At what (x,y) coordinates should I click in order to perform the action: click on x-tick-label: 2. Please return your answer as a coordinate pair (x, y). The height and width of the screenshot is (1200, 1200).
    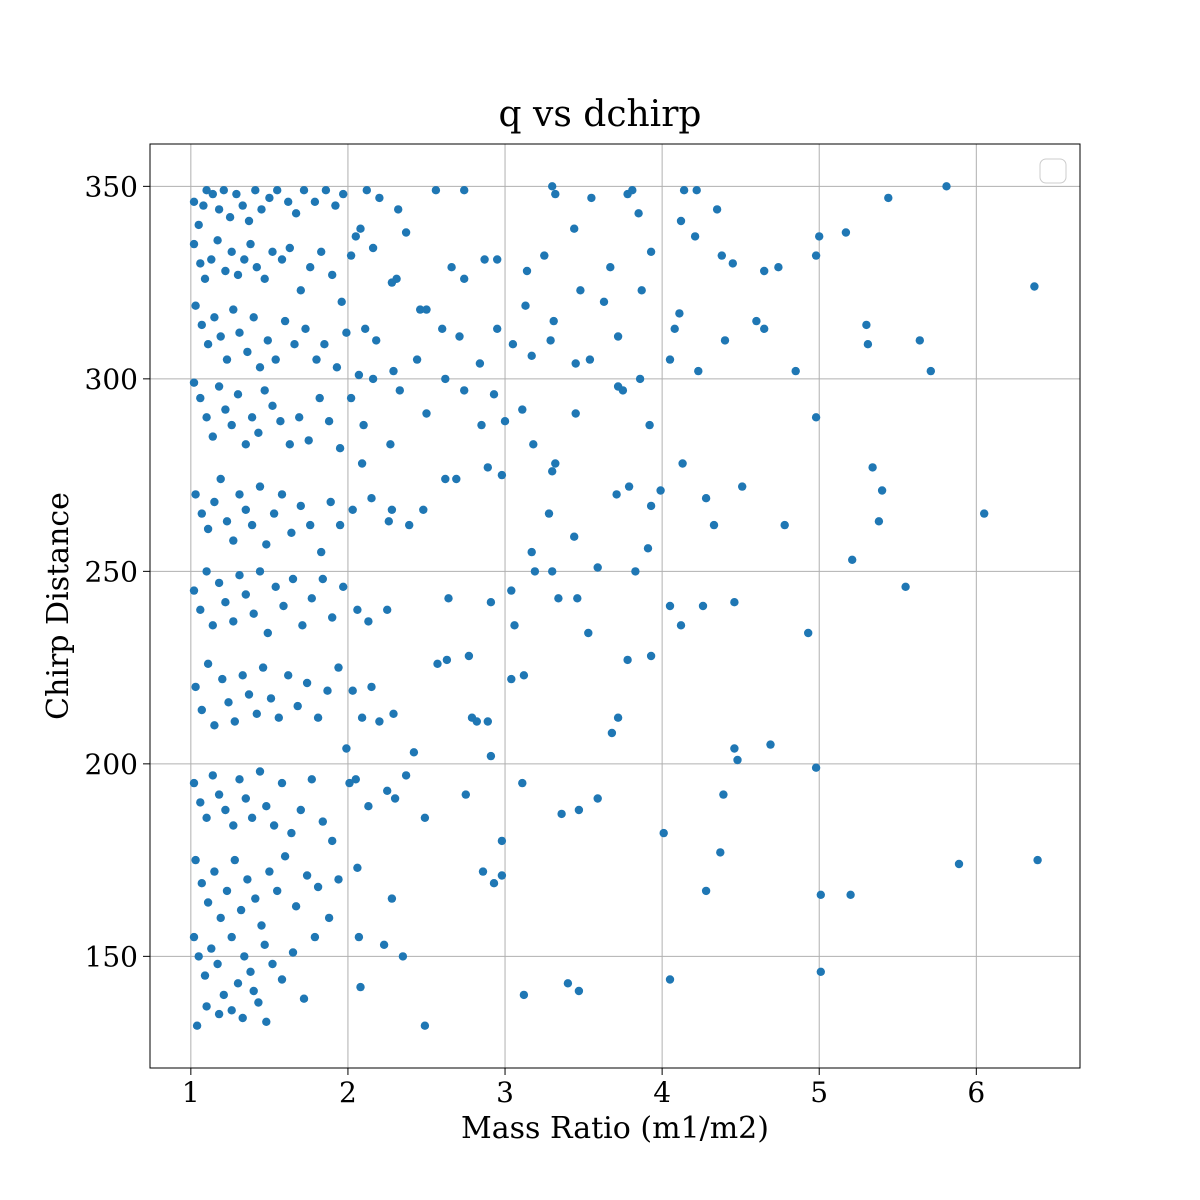
    Looking at the image, I should click on (348, 1092).